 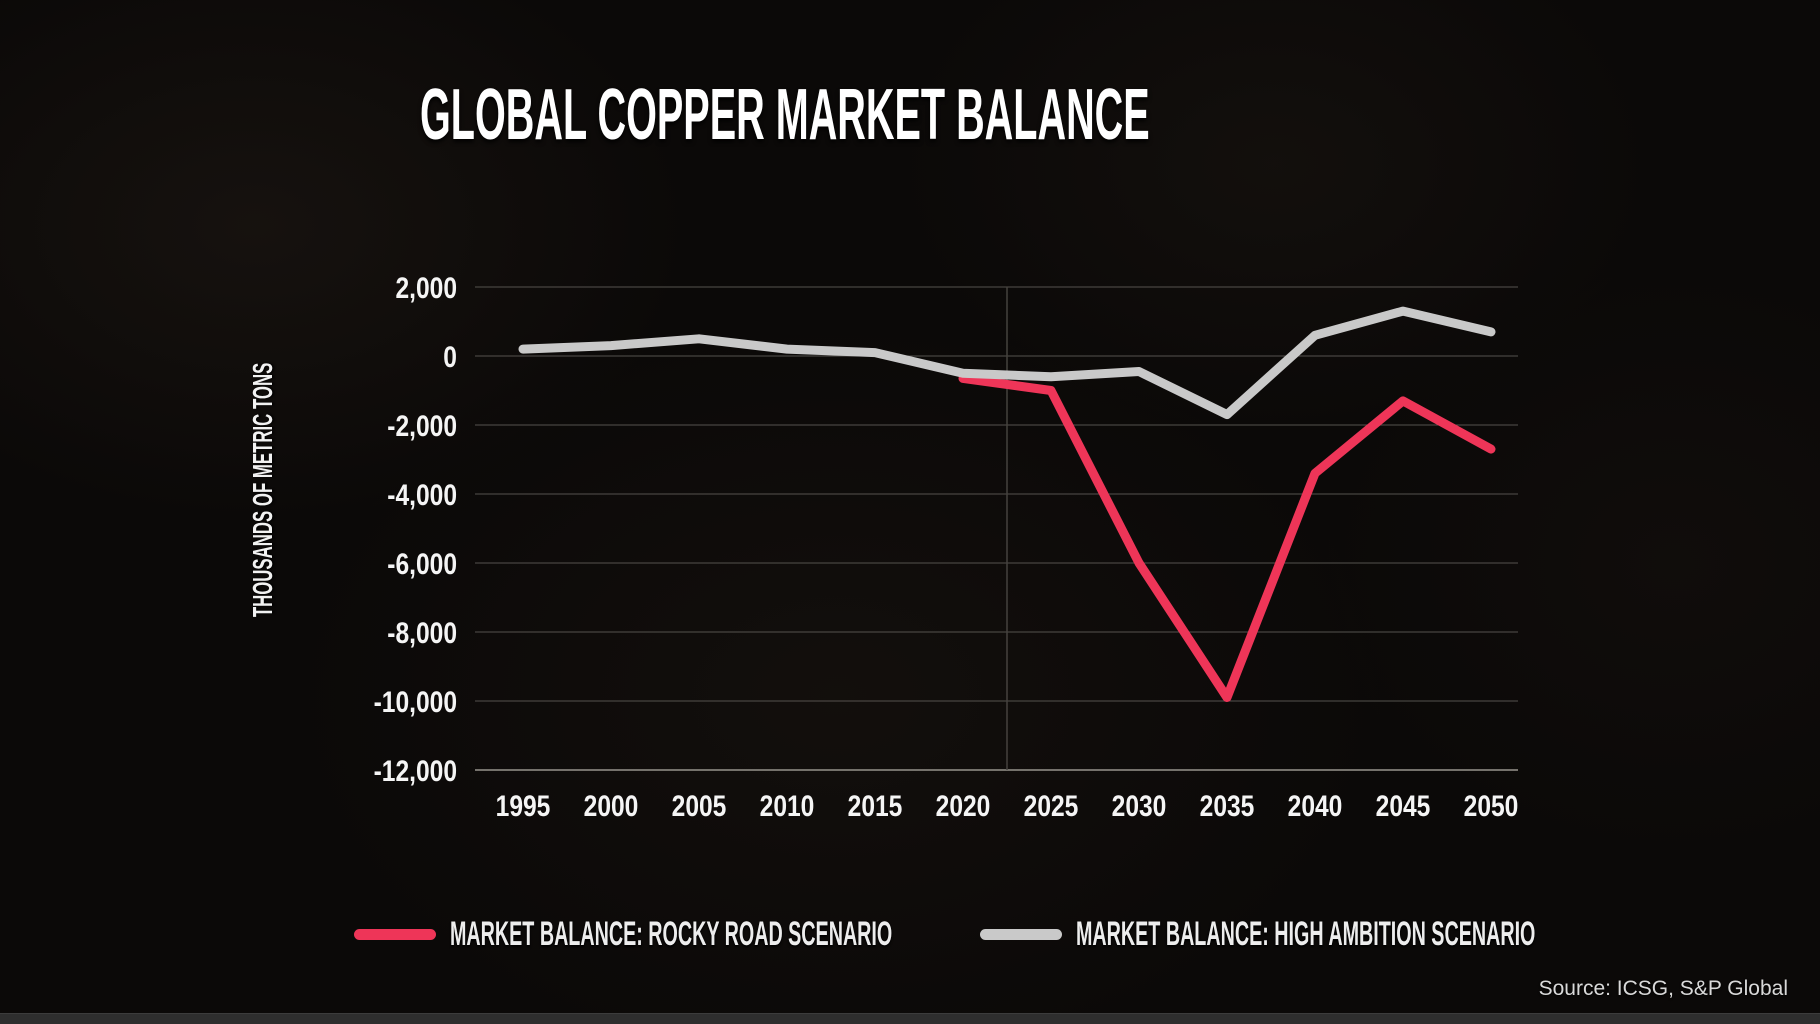 What do you see at coordinates (1007, 363) in the screenshot?
I see `series-line-high-ambition` at bounding box center [1007, 363].